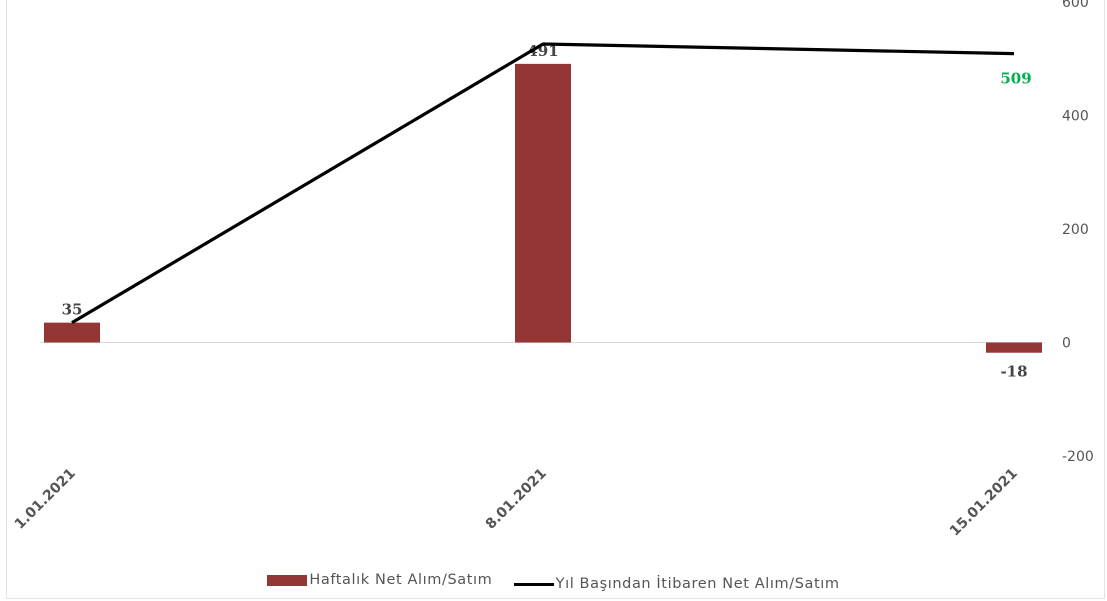  Describe the element at coordinates (516, 499) in the screenshot. I see `x-category-label: 8.01.2021` at that location.